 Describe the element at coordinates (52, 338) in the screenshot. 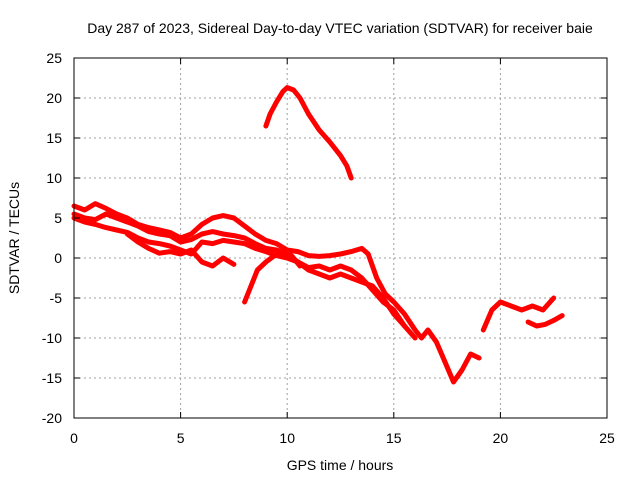

I see `y-tick-label: -10` at that location.